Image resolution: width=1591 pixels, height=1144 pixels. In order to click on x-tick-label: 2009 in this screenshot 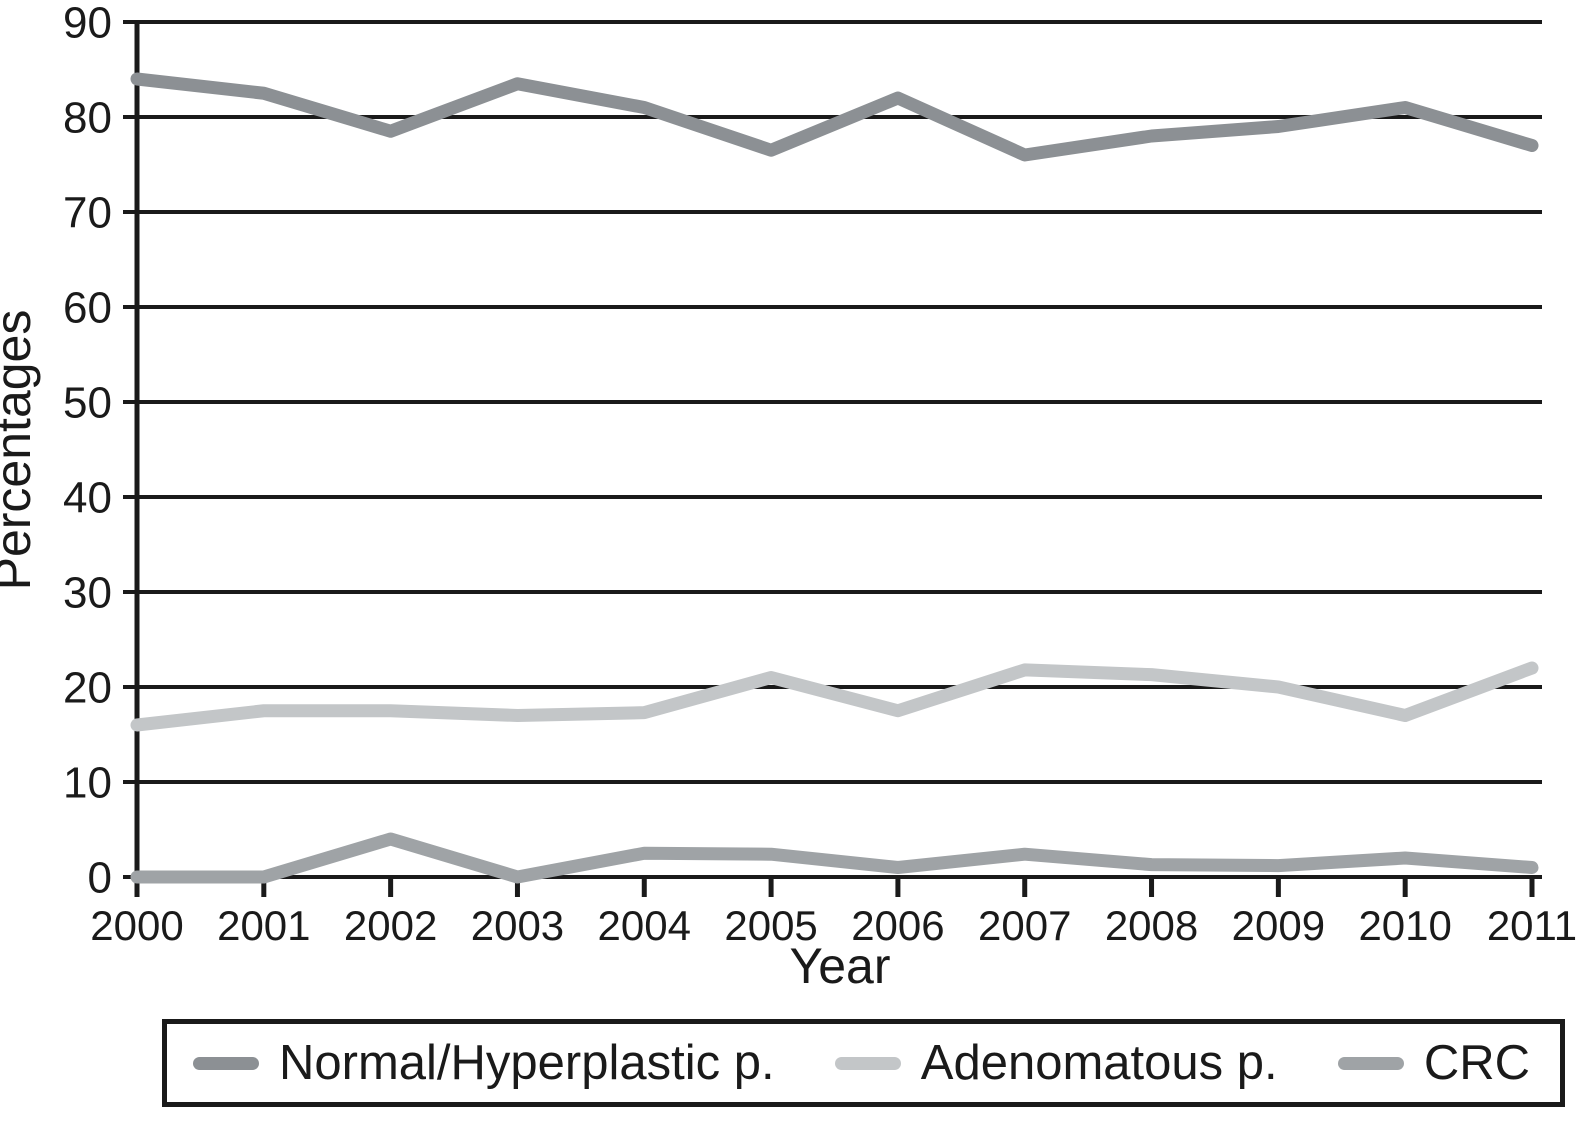, I will do `click(1278, 925)`.